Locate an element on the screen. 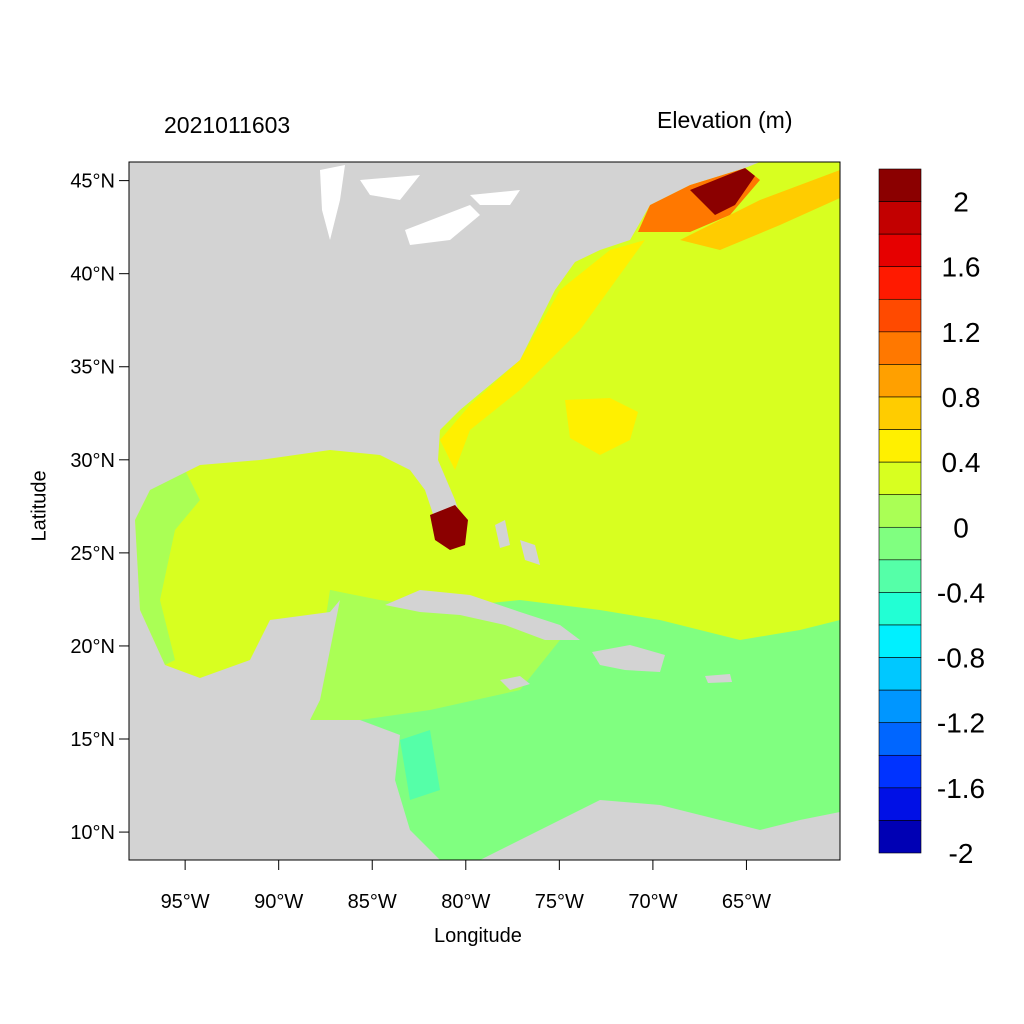 The height and width of the screenshot is (1024, 1024). colorbar-label: -0.8 is located at coordinates (961, 658).